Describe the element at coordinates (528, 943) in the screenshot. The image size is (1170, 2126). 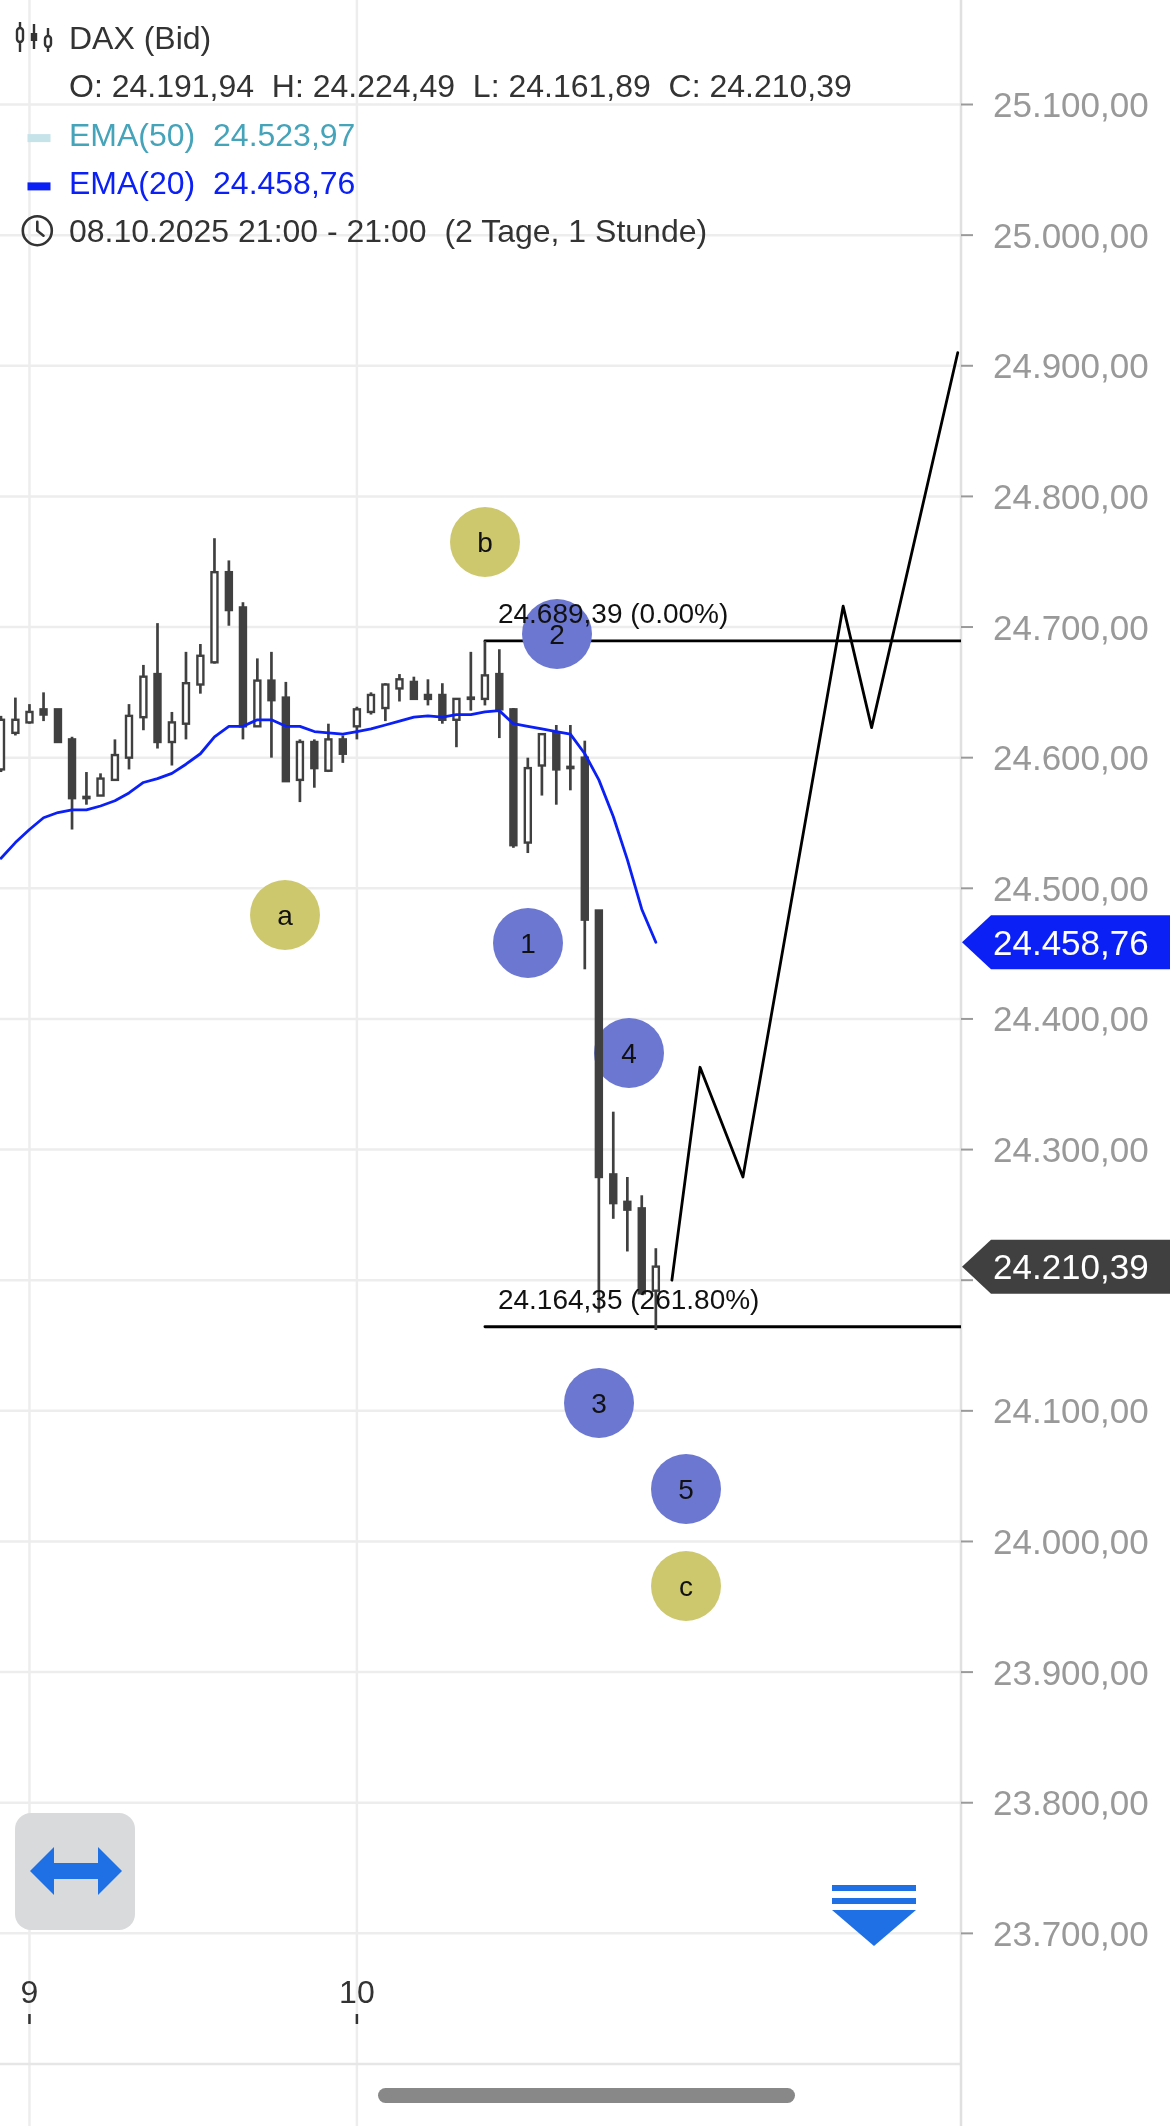
I see `annotation: 1` at that location.